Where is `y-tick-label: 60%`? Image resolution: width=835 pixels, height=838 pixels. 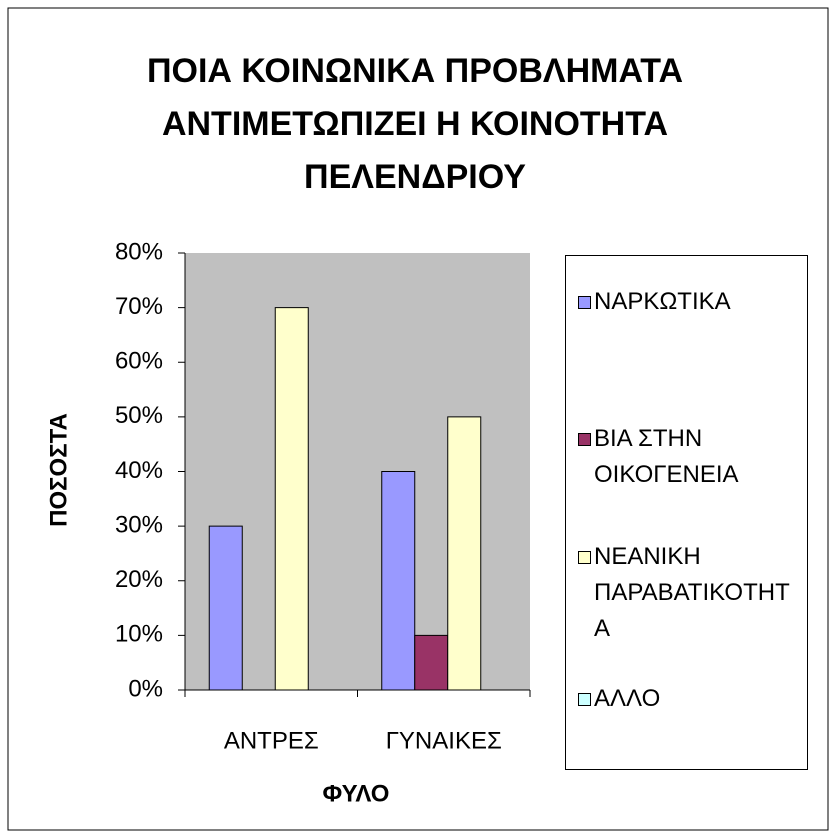
y-tick-label: 60% is located at coordinates (139, 361).